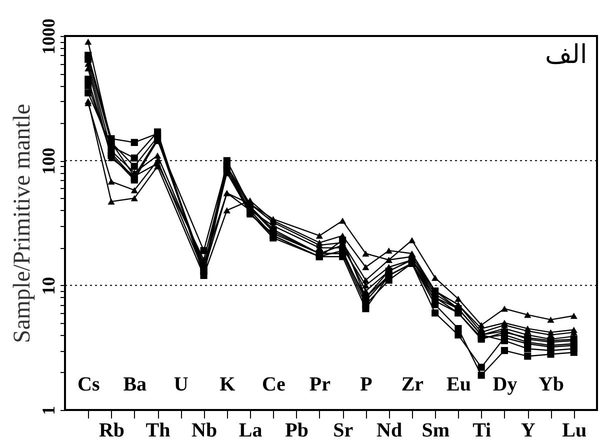 This screenshot has width=608, height=441. What do you see at coordinates (482, 430) in the screenshot?
I see `x-tick-label: Ti` at bounding box center [482, 430].